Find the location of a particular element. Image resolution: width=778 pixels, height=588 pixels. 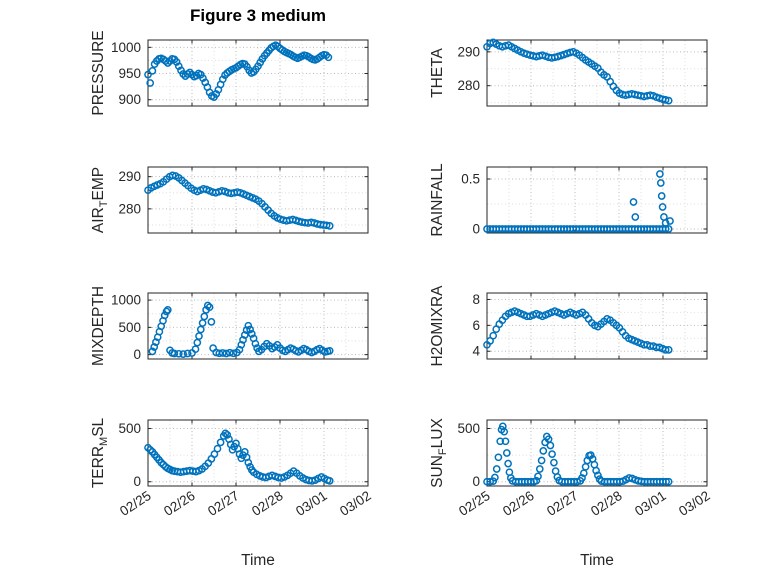

air-temp-subplot: 280 290 AIRTEMP is located at coordinates (229, 200).